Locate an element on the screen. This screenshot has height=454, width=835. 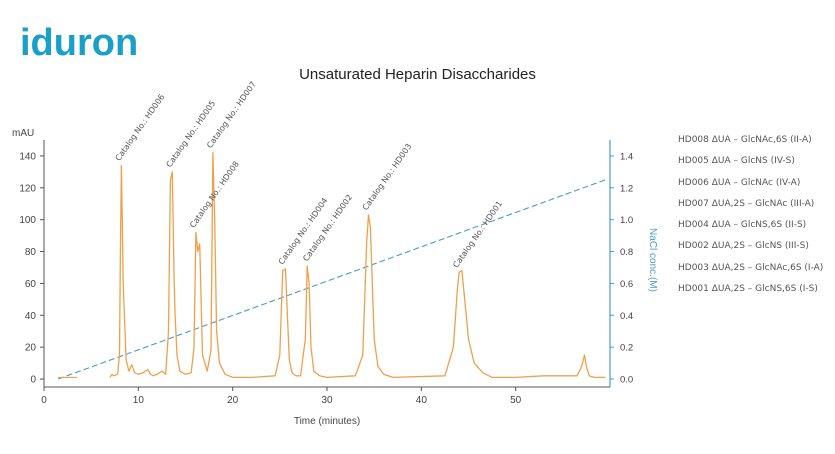
y-tick-label: 100 is located at coordinates (27, 220).